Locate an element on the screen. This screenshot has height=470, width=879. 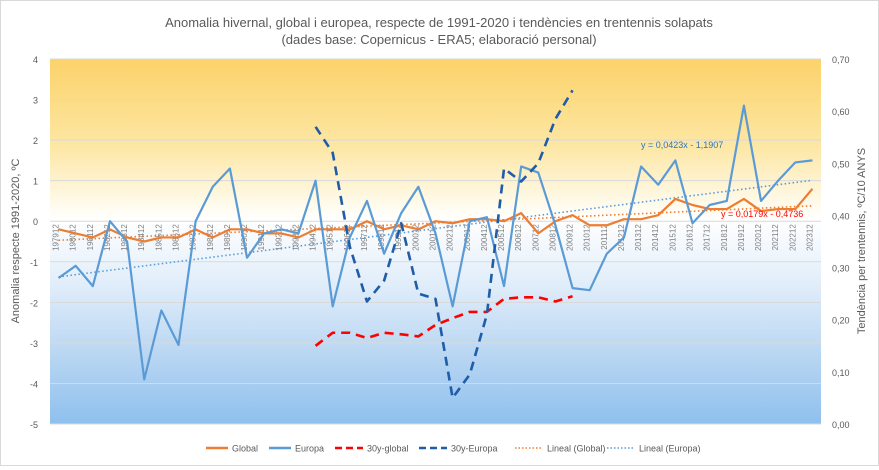
y2-tick-label: 0,70 is located at coordinates (841, 60).